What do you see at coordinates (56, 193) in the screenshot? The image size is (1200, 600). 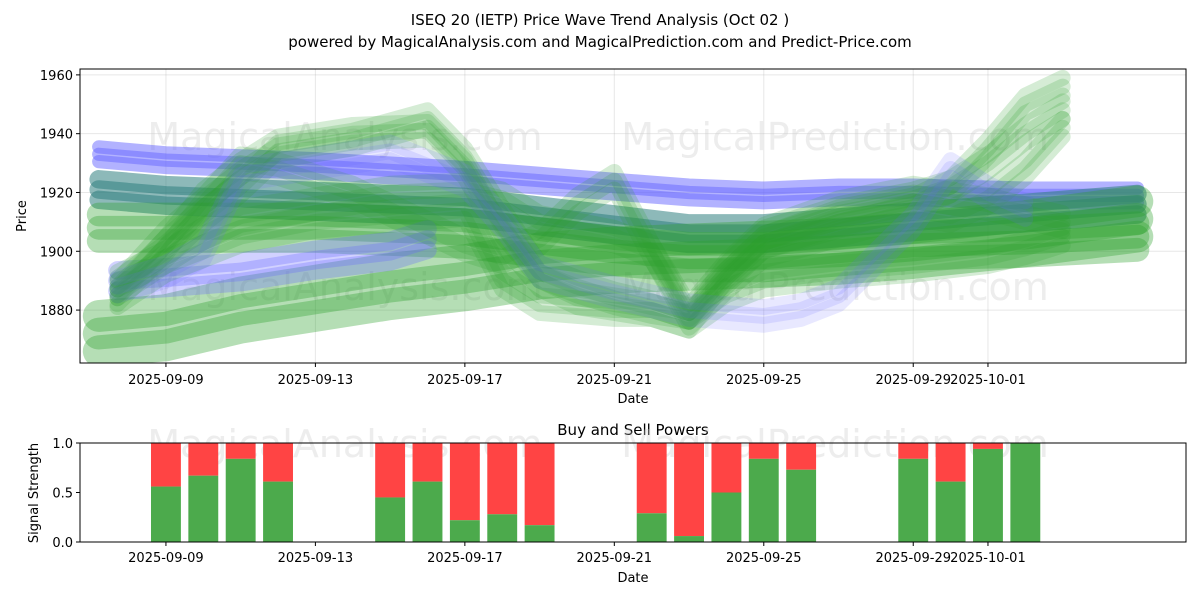 I see `y-tick-label: 1920` at bounding box center [56, 193].